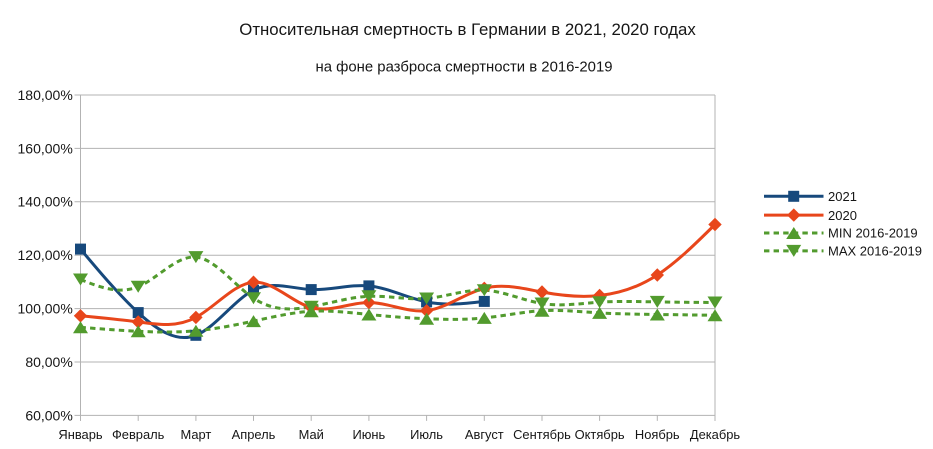  I want to click on svg-text: Апрель, so click(254, 434).